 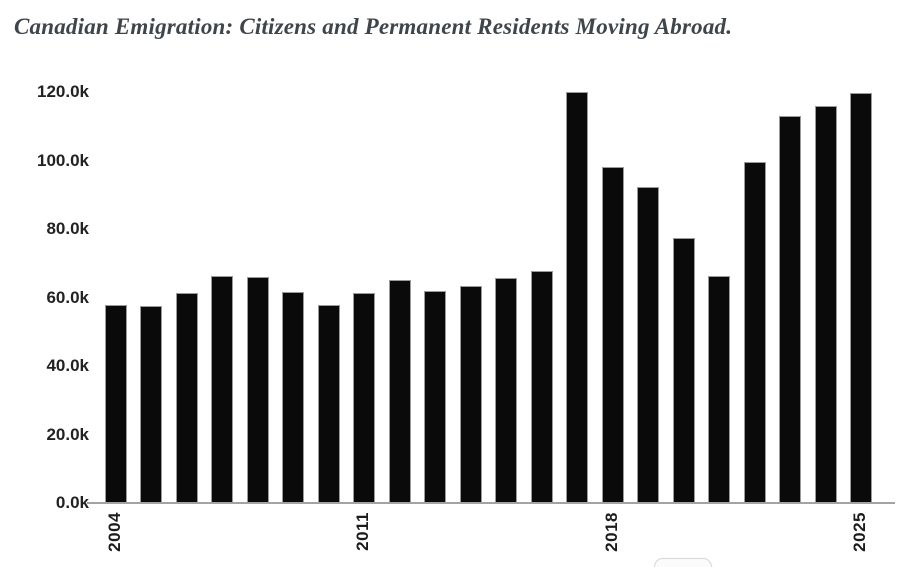 What do you see at coordinates (611, 532) in the screenshot?
I see `x-tick-label: 2018` at bounding box center [611, 532].